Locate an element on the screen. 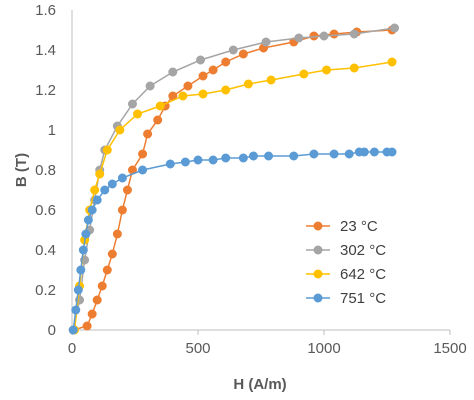 This screenshot has width=474, height=400. legend-label: 23 °C is located at coordinates (359, 226).